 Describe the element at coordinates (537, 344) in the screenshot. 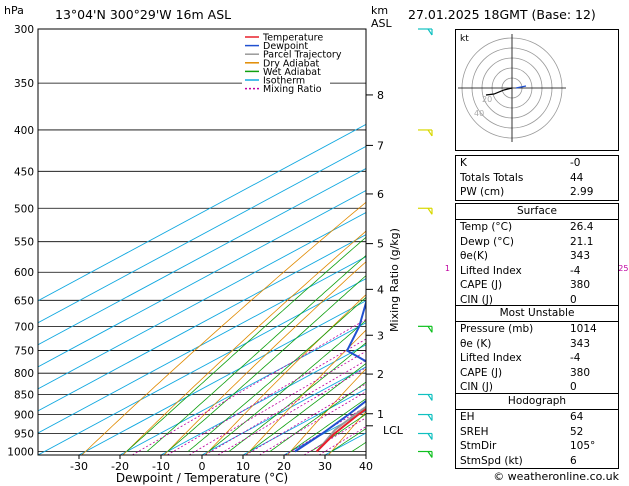

I see `most-unstable-row: θe (K) 343` at that location.